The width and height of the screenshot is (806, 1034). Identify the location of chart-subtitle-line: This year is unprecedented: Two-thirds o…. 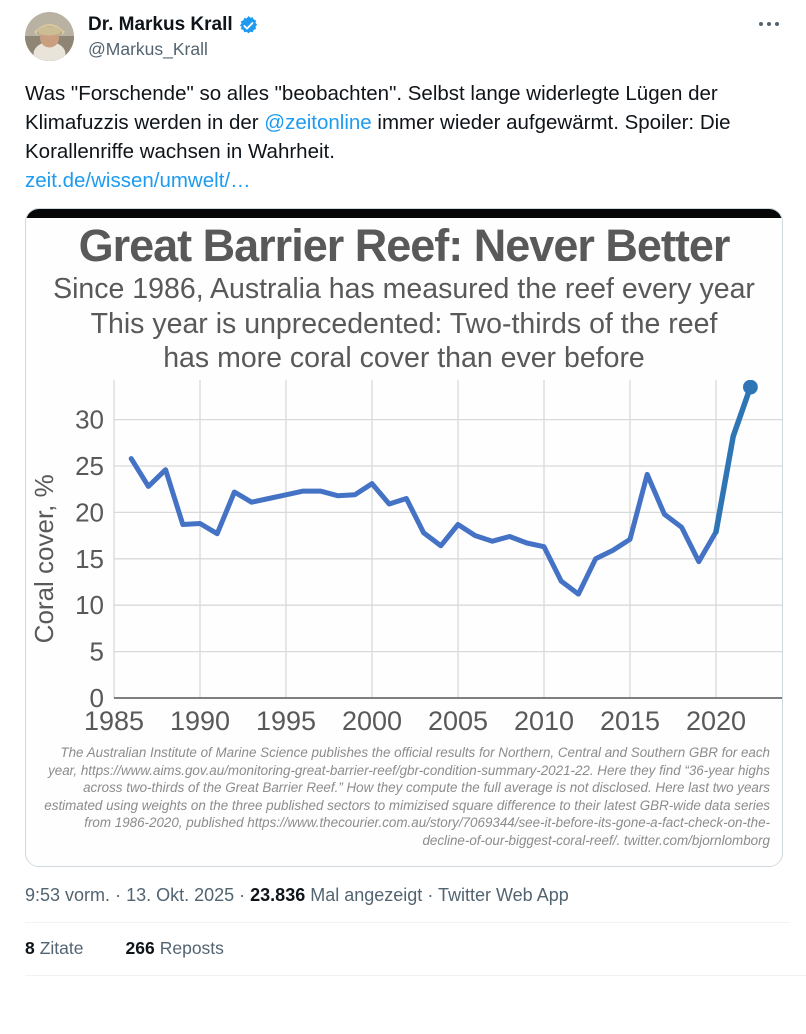
(404, 323).